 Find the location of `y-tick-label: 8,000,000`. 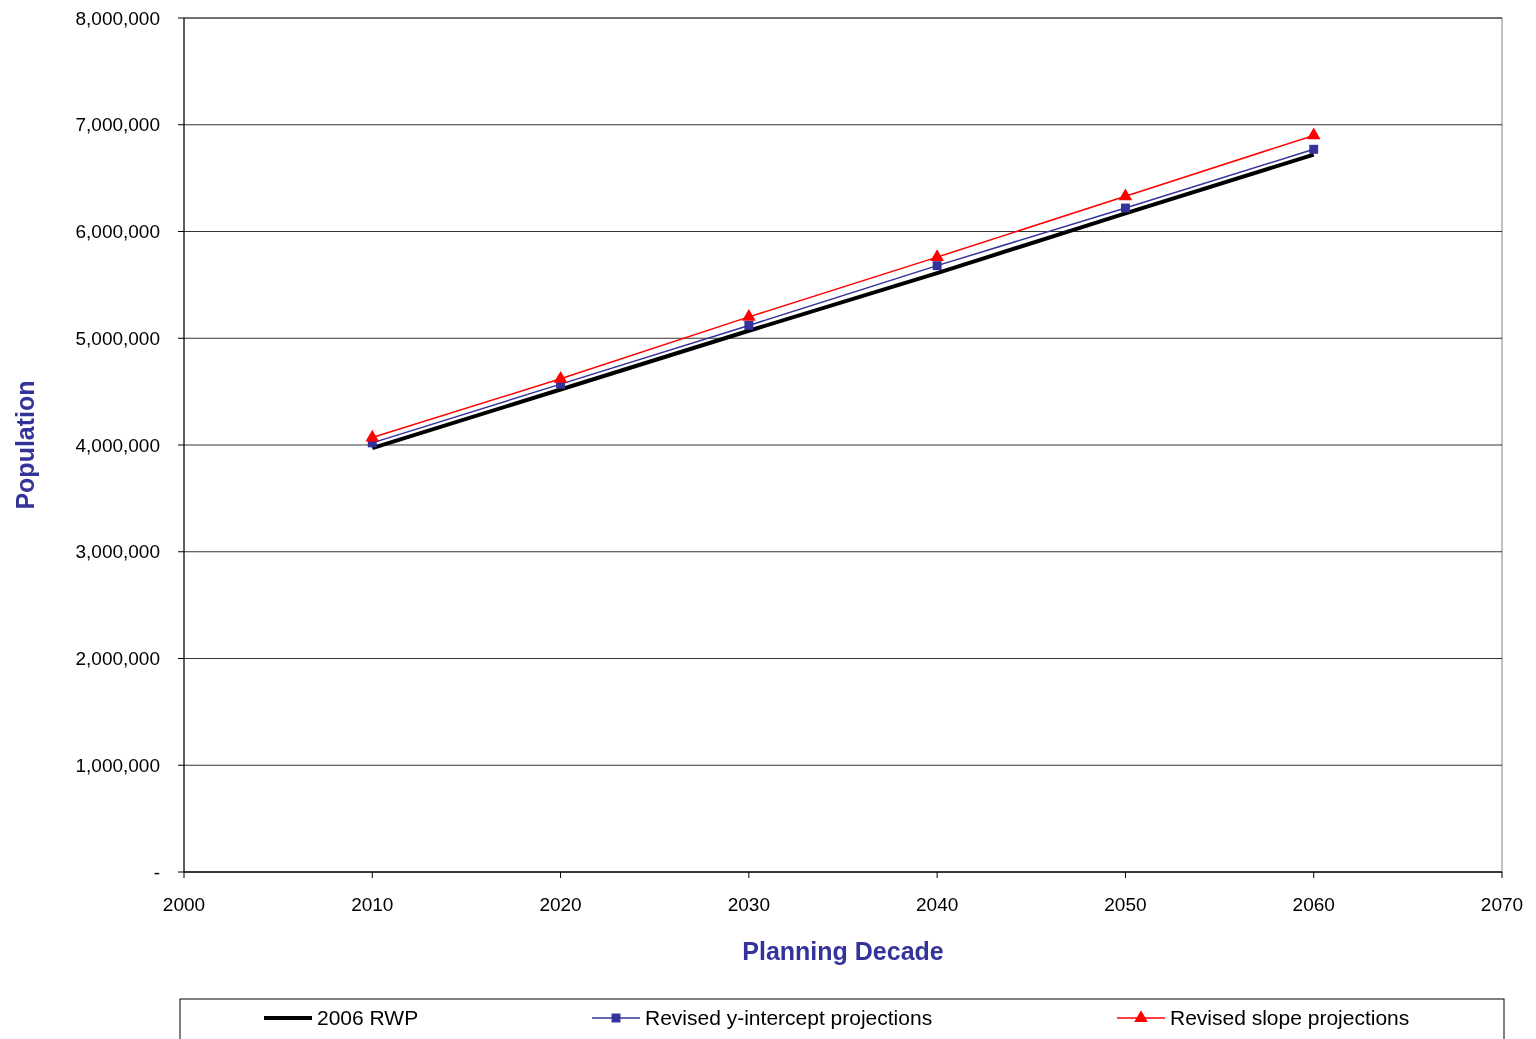

y-tick-label: 8,000,000 is located at coordinates (117, 18).